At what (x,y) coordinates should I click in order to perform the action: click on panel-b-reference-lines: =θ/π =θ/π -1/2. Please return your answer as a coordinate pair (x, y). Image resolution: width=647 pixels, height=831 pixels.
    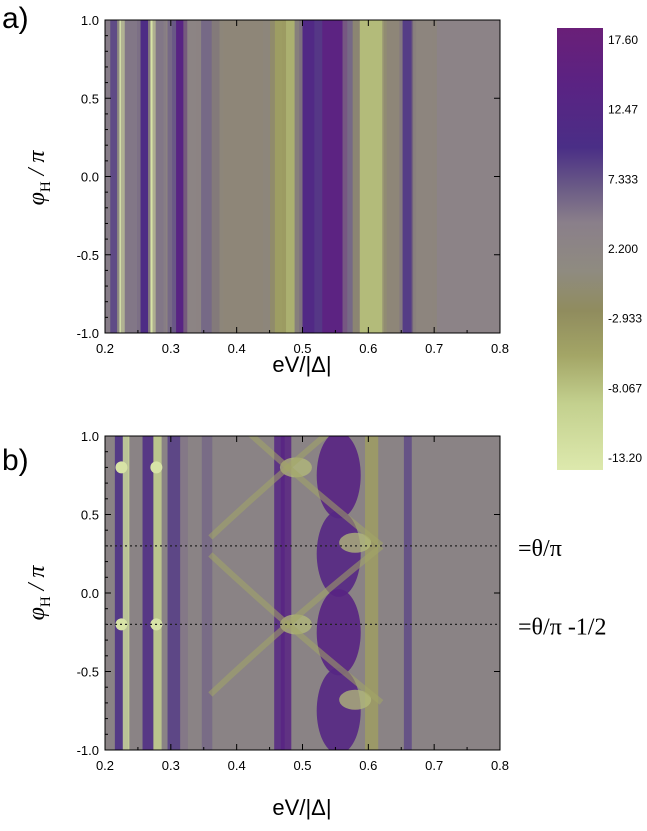
    Looking at the image, I should click on (355, 588).